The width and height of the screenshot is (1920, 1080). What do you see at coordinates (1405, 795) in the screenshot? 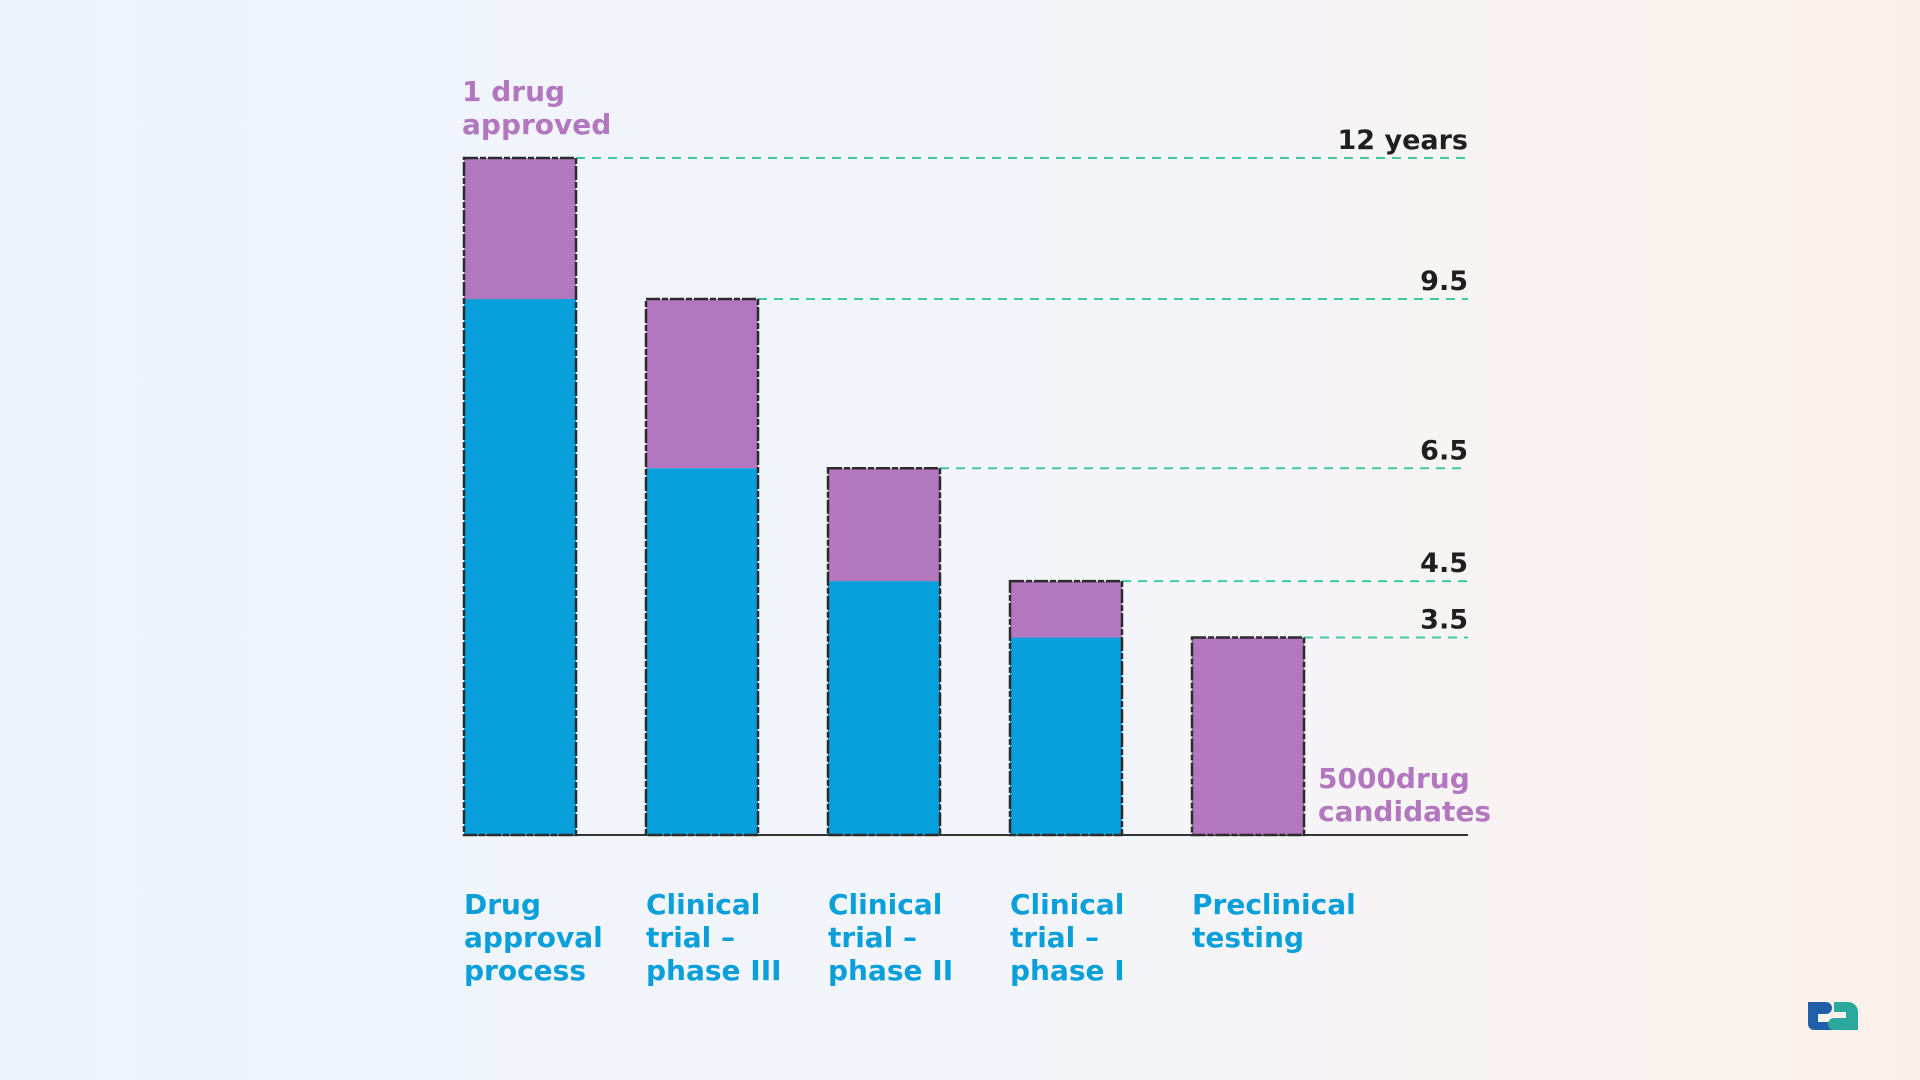
I see `candidates-annotation: 5000drug candidates` at bounding box center [1405, 795].